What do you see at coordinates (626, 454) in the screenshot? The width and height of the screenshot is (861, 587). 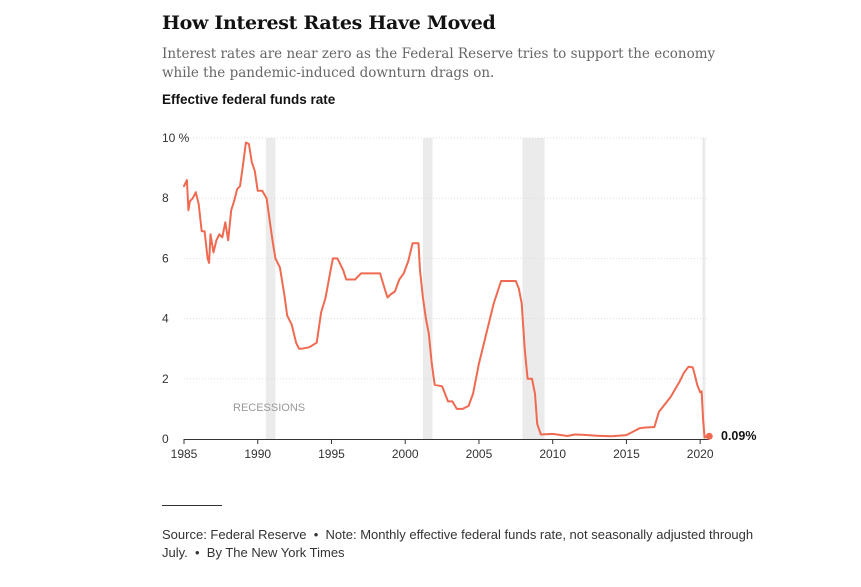 I see `x-tick-label: 2015` at bounding box center [626, 454].